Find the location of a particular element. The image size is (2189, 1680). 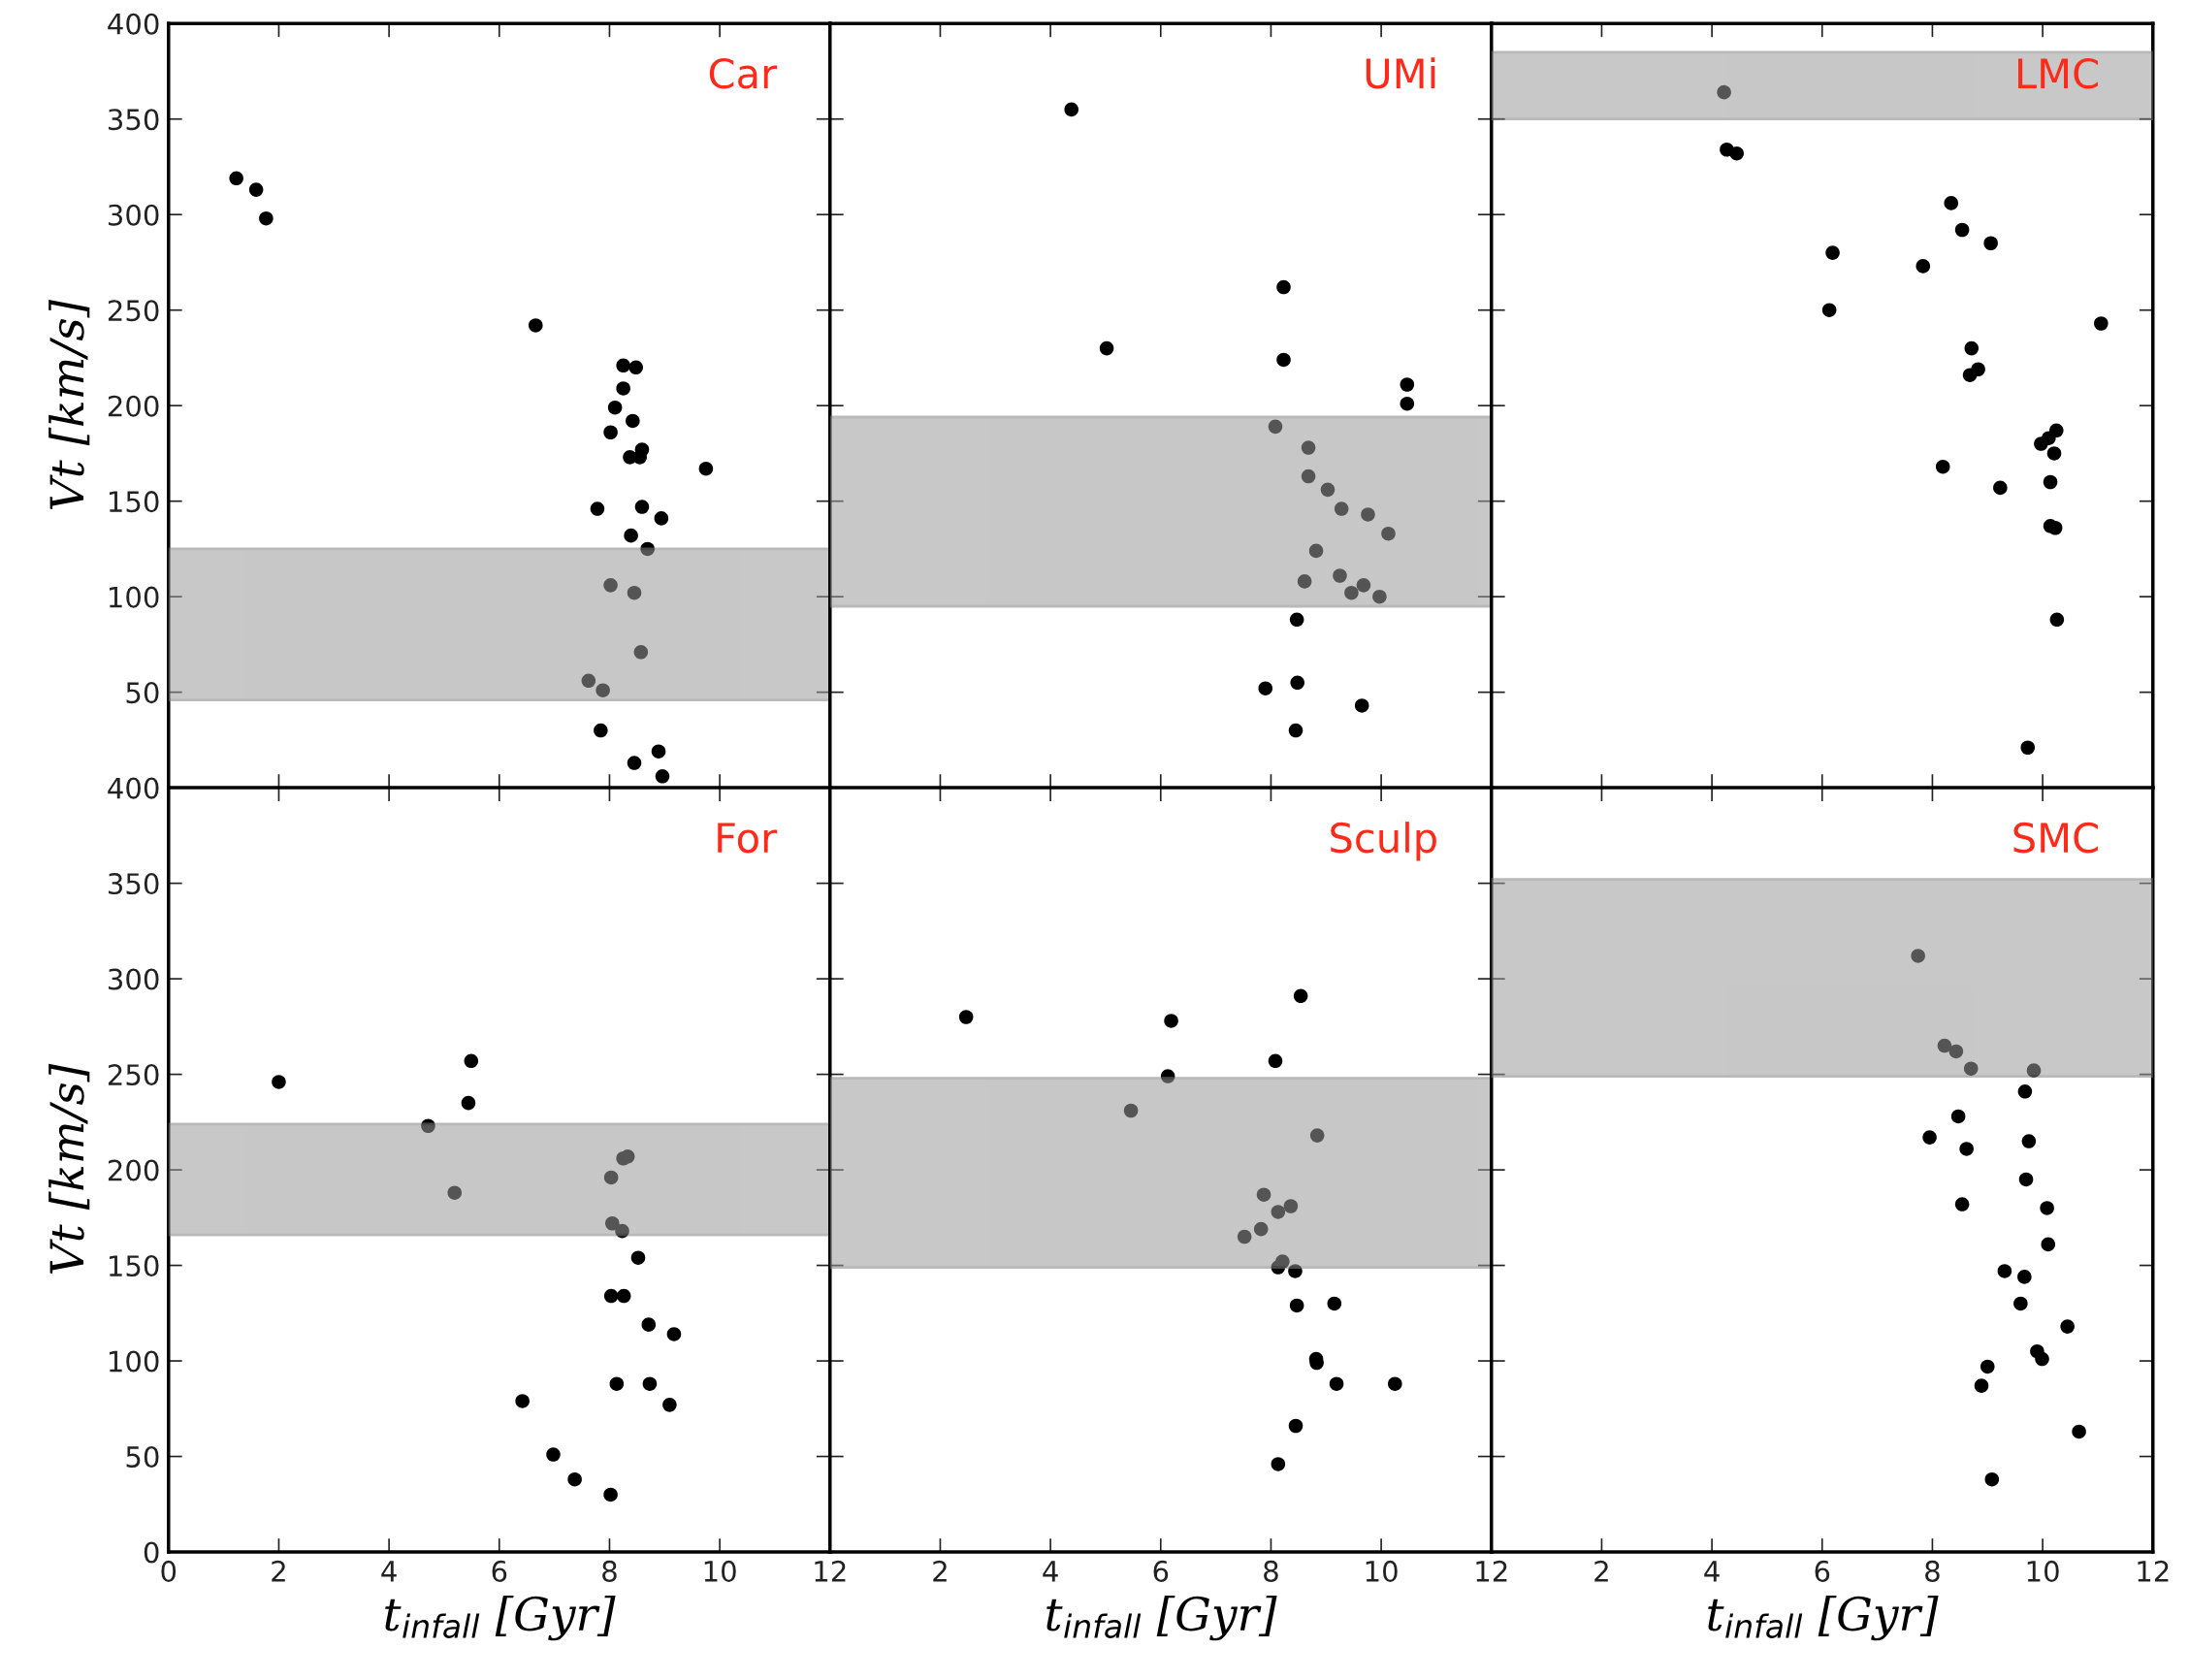

y-tick-label: 150 is located at coordinates (134, 502).